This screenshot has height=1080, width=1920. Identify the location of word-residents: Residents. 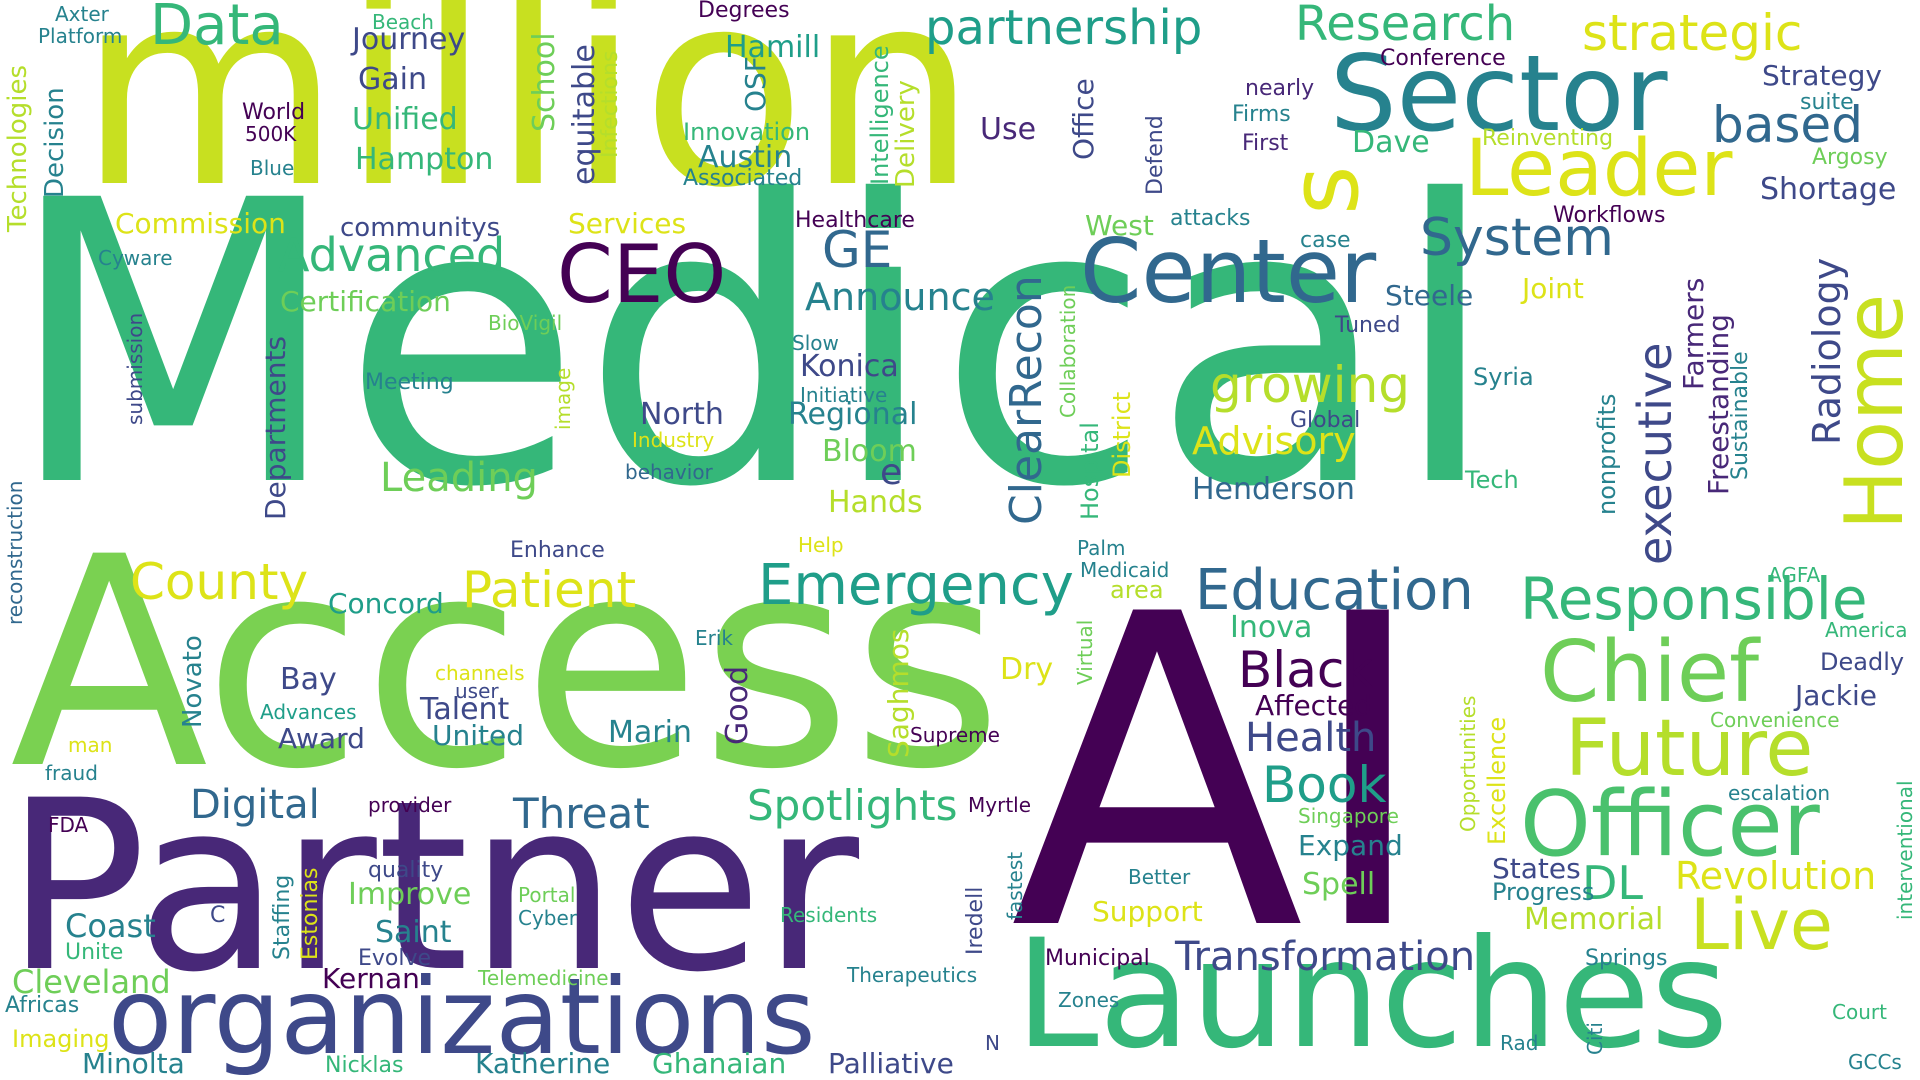
(829, 915).